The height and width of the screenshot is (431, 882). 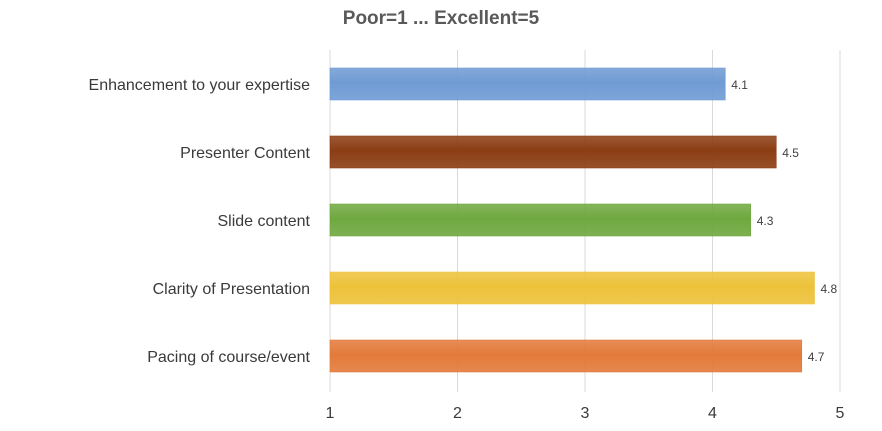 What do you see at coordinates (231, 289) in the screenshot?
I see `category-label-4: Clarity of Presentation` at bounding box center [231, 289].